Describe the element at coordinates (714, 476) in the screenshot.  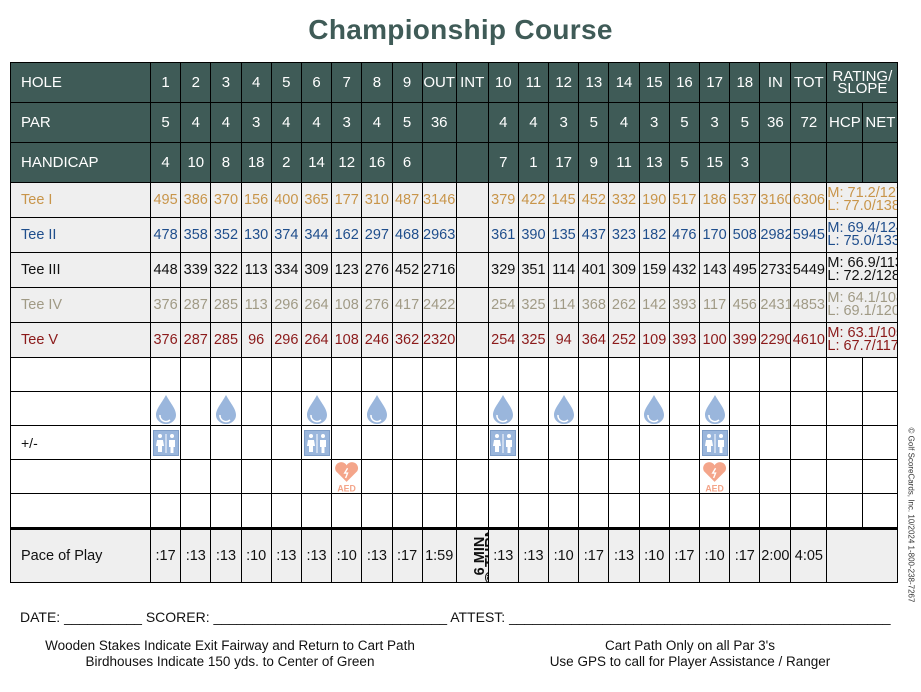
I see `score-cell: AED` at that location.